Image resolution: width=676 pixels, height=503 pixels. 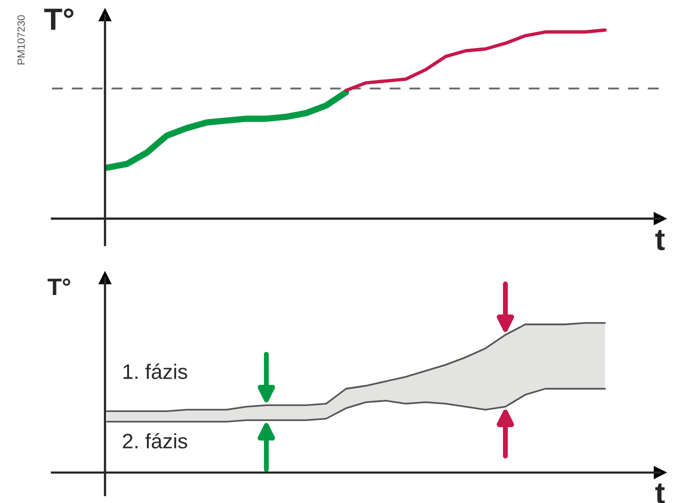 What do you see at coordinates (155, 440) in the screenshot?
I see `annotation: 2. fázis` at bounding box center [155, 440].